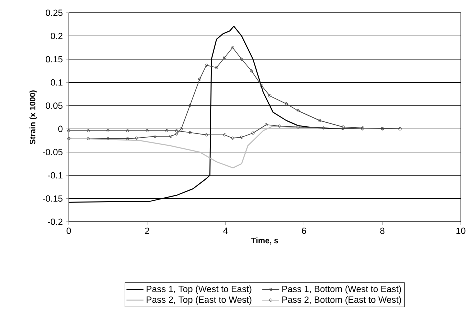  I want to click on y-tick-label: 0.2, so click(57, 36).